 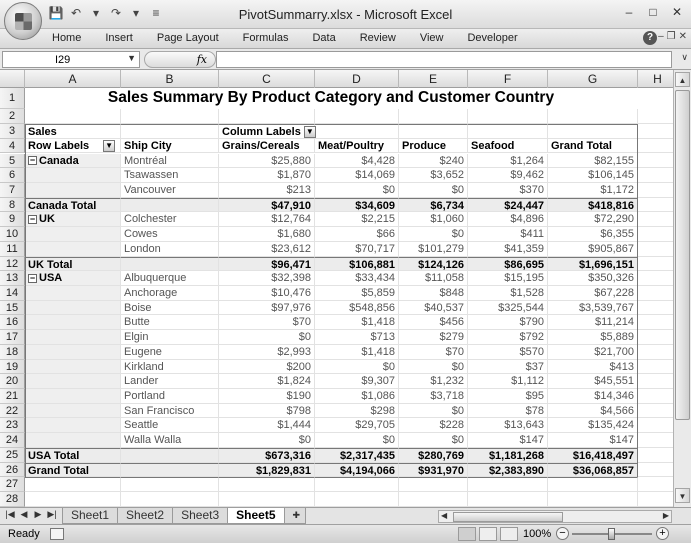 I want to click on page-break-preview-icon, so click(x=509, y=534).